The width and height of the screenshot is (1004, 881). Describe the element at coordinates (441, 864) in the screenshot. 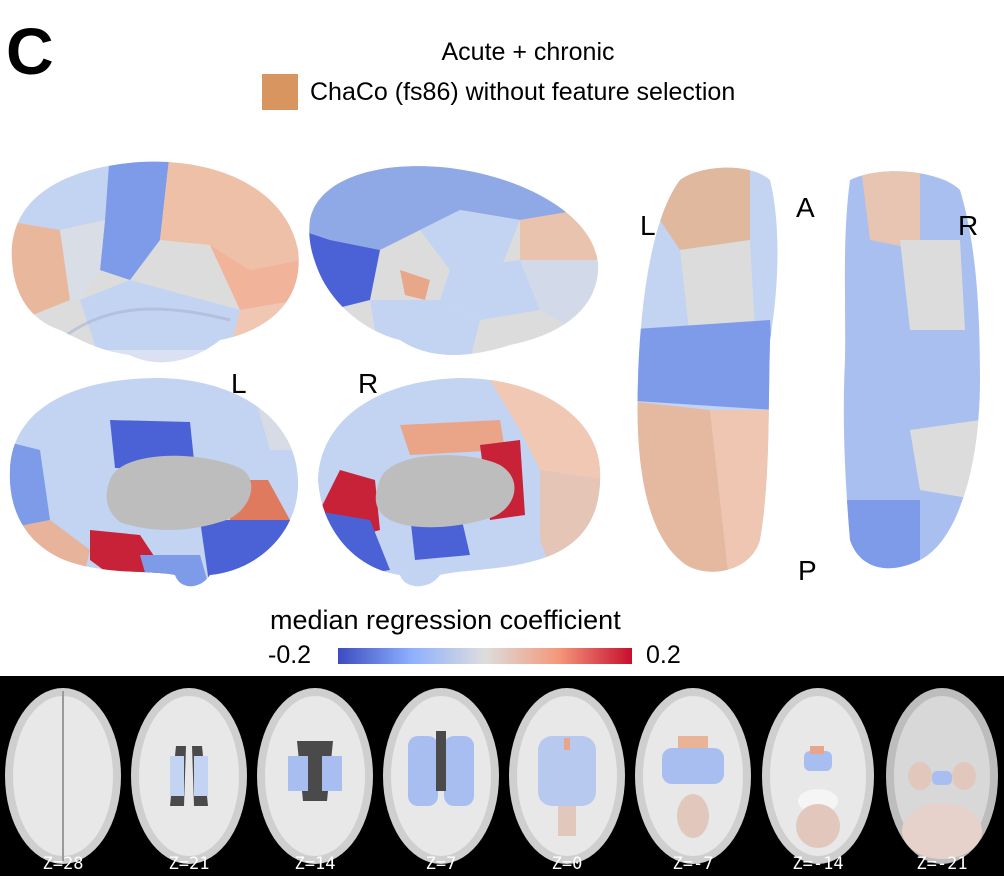

I see `slice-label: Z=7` at that location.